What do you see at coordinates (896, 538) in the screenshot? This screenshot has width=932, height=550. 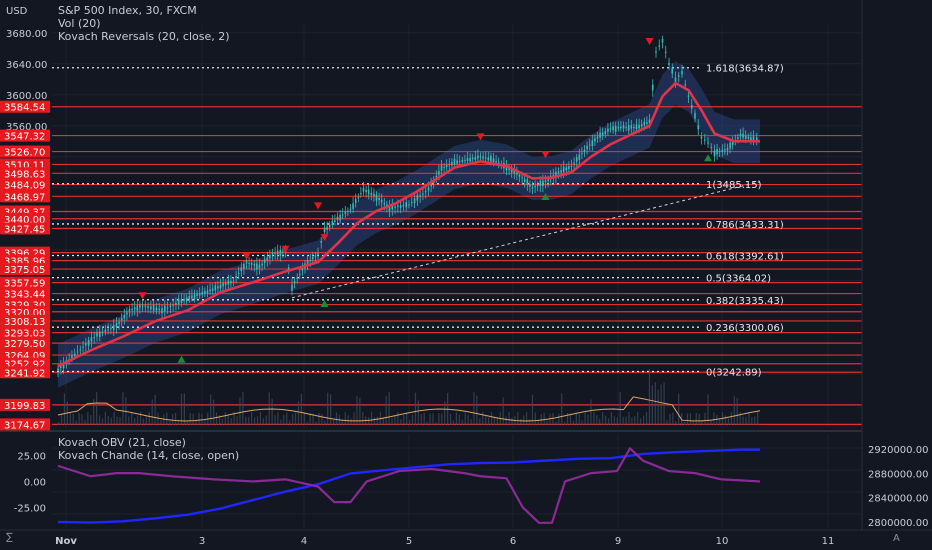 I see `auto-scale-button: A` at bounding box center [896, 538].